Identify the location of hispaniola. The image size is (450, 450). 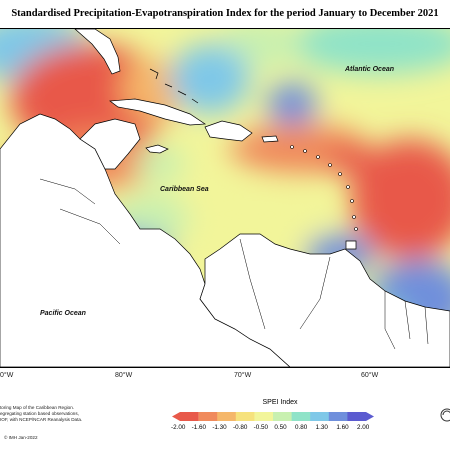
(228, 131).